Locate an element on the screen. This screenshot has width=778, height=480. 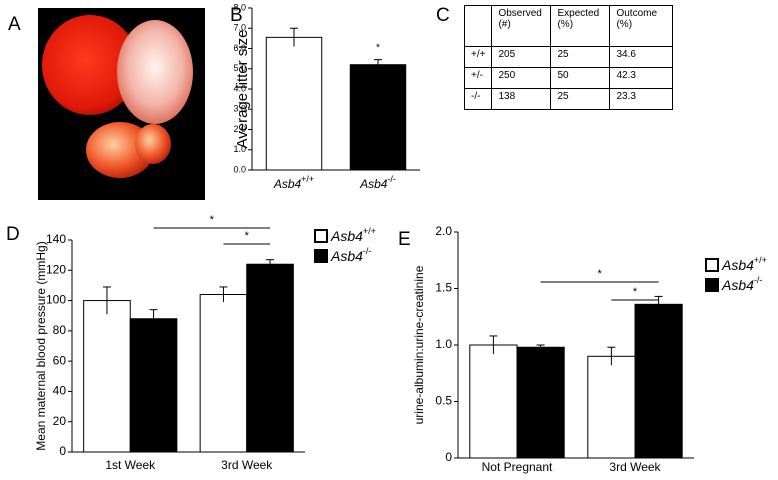
y-tick-label: 140 is located at coordinates (56, 239).